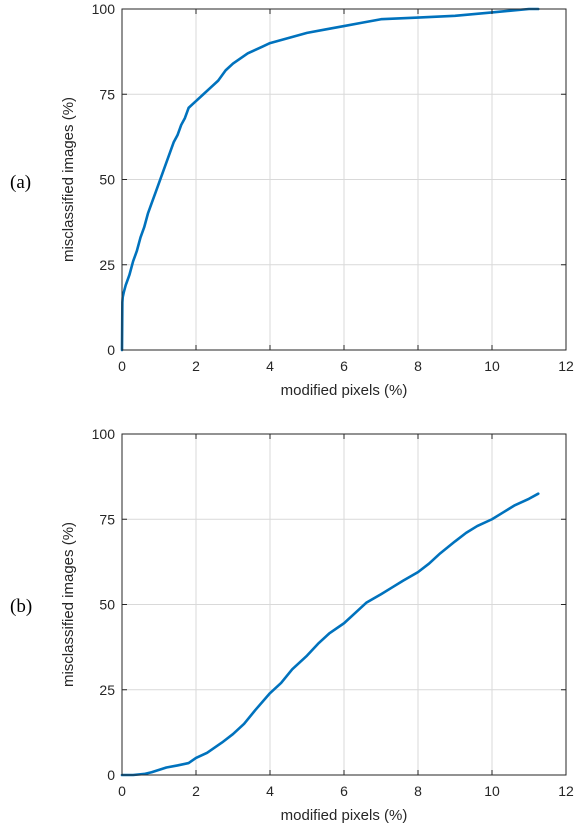 The height and width of the screenshot is (830, 578). I want to click on panel-label: (a), so click(20, 182).